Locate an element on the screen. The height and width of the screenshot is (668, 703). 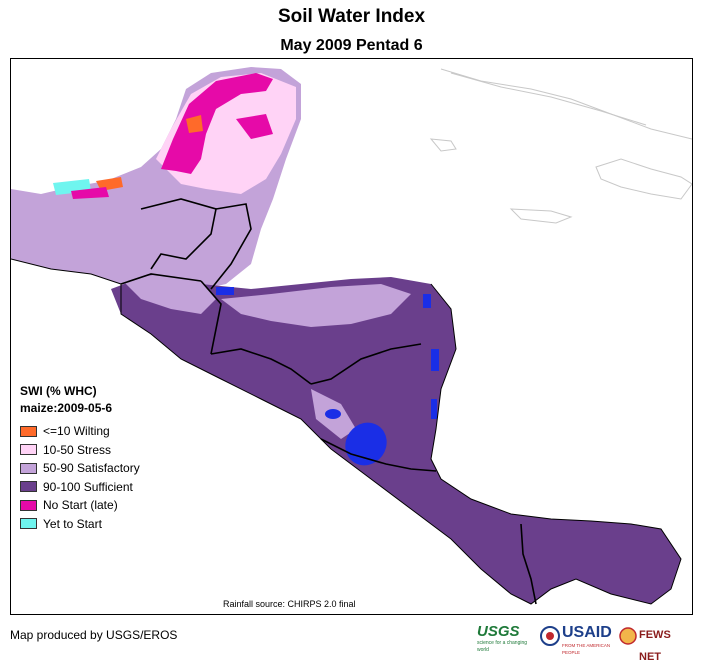
honduras-satisfactory is located at coordinates (316, 305).